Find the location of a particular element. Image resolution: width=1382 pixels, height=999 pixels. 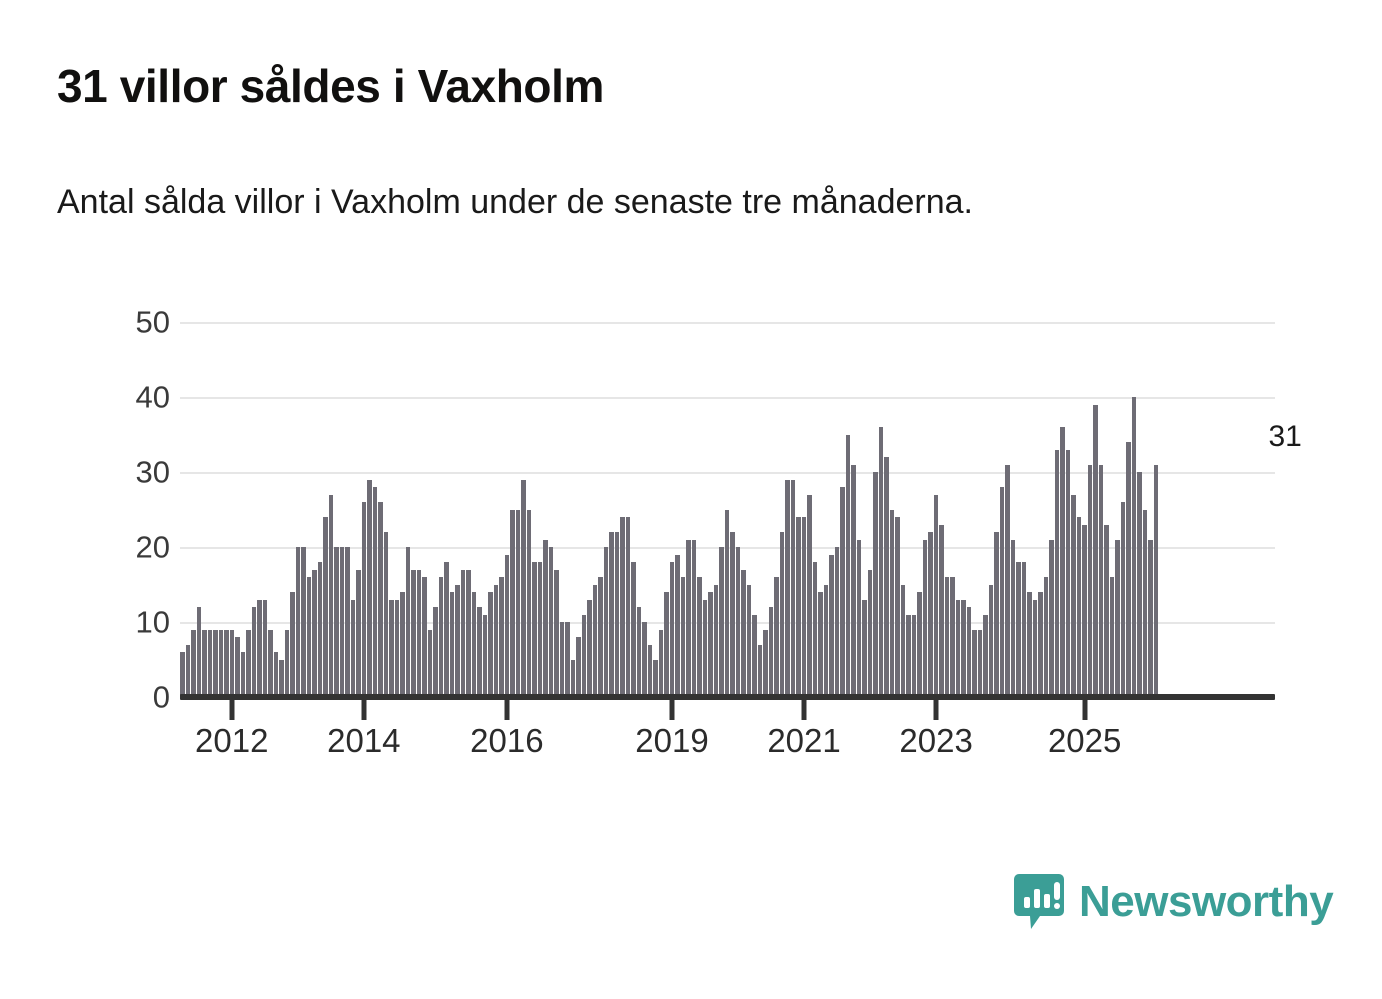

x-tick-label: 2014 is located at coordinates (364, 740).